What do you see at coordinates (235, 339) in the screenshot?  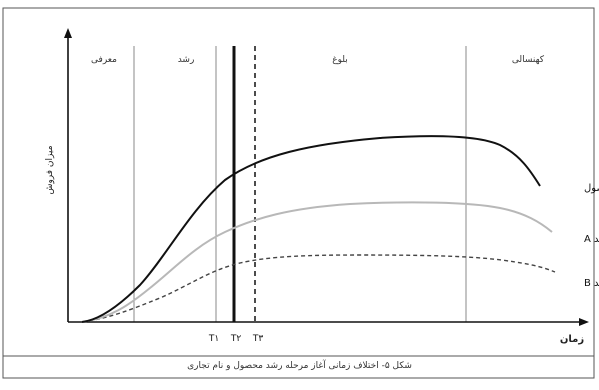 I see `t2-label: T۲` at bounding box center [235, 339].